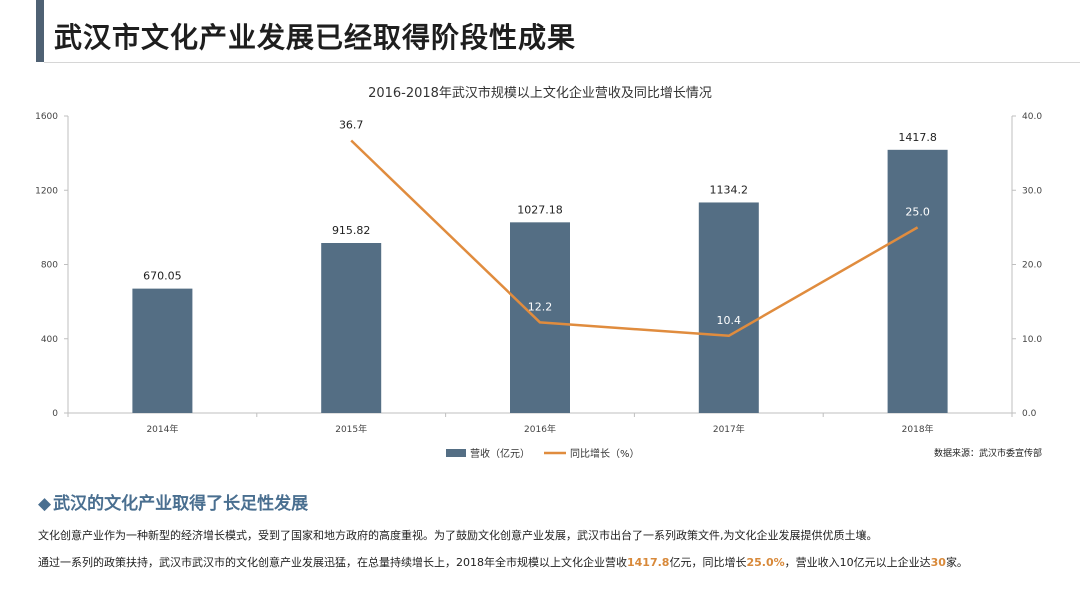 Image resolution: width=1080 pixels, height=608 pixels. I want to click on p2-highlight-revenue: 1417.8, so click(648, 562).